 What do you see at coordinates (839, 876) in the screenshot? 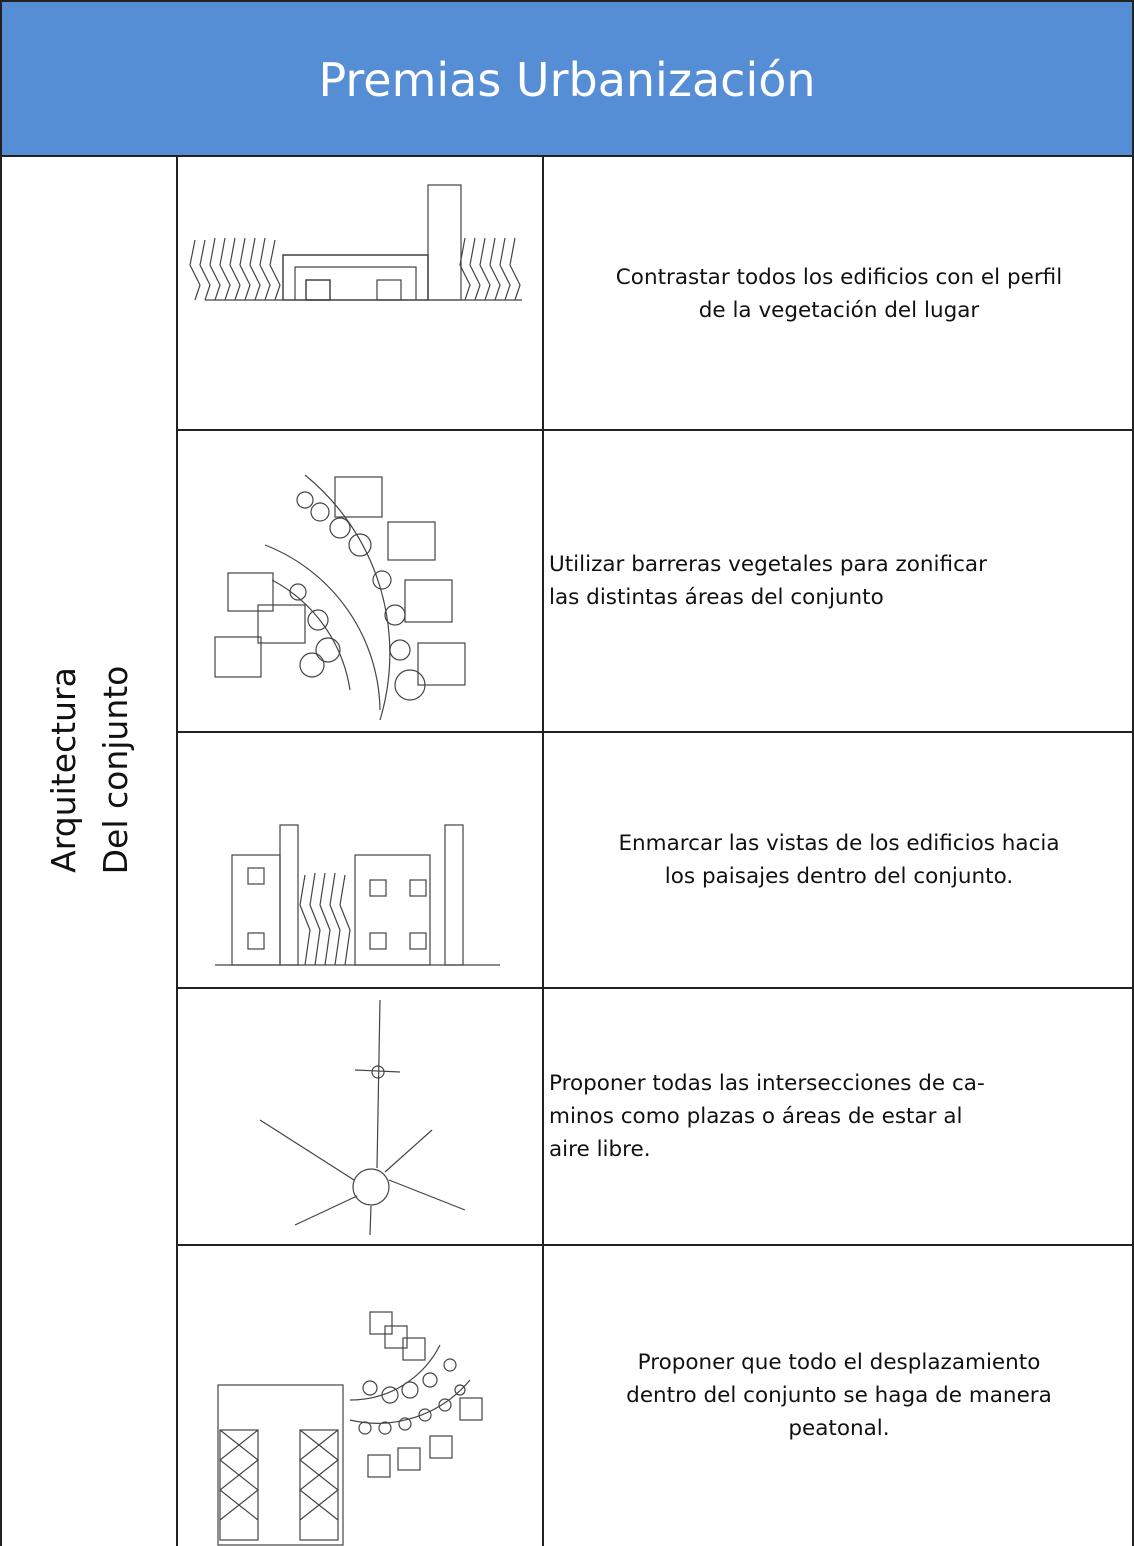
I see `text-line: los paisajes dentro del conjunto.` at bounding box center [839, 876].